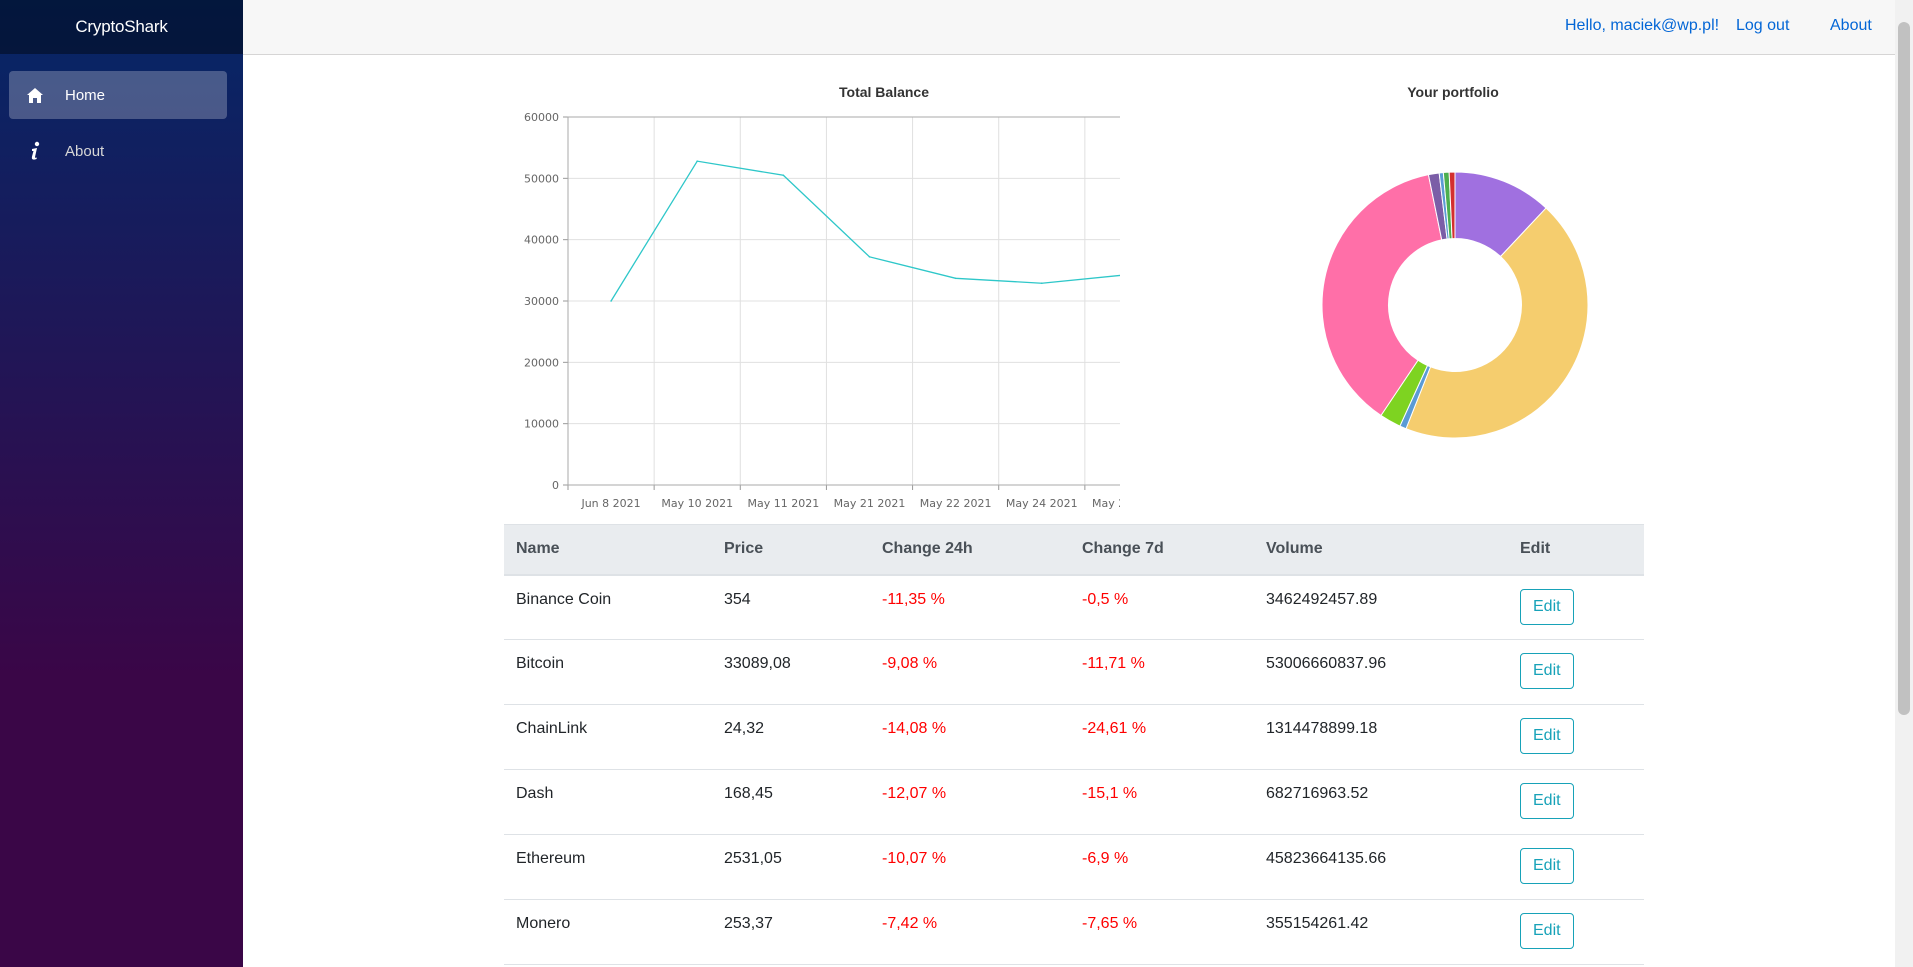 This screenshot has height=967, width=1913. Describe the element at coordinates (610, 503) in the screenshot. I see `x-tick-label: Jun 8 2021` at that location.